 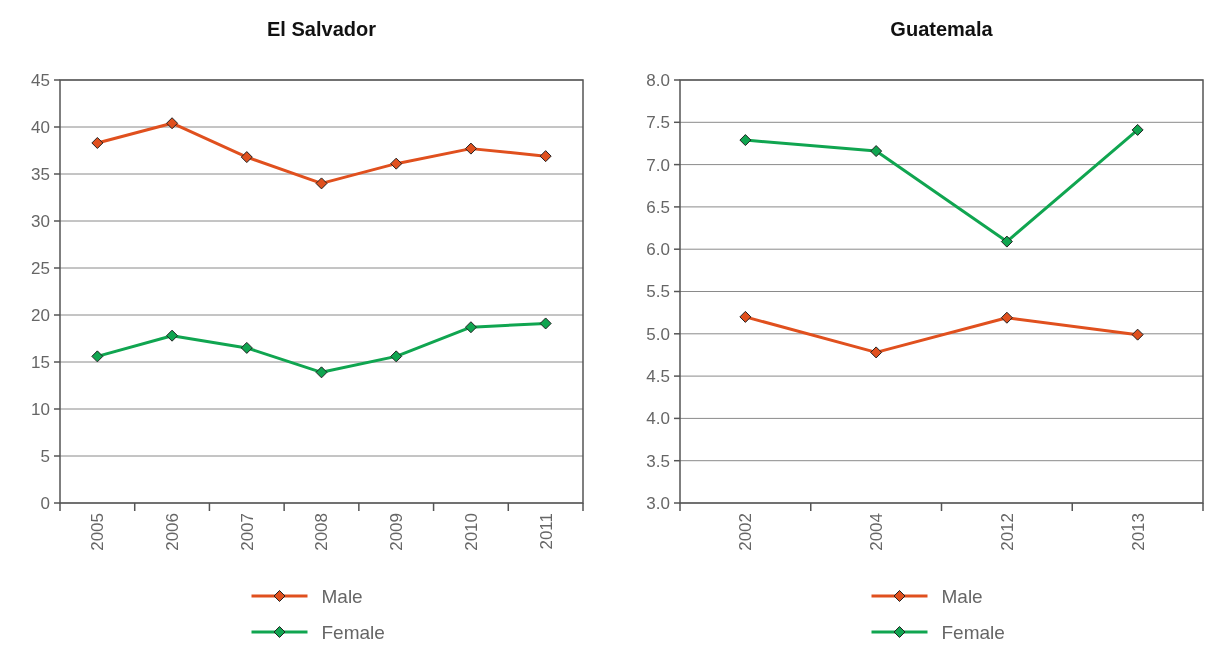 What do you see at coordinates (40, 362) in the screenshot?
I see `y-tick-label: 15` at bounding box center [40, 362].